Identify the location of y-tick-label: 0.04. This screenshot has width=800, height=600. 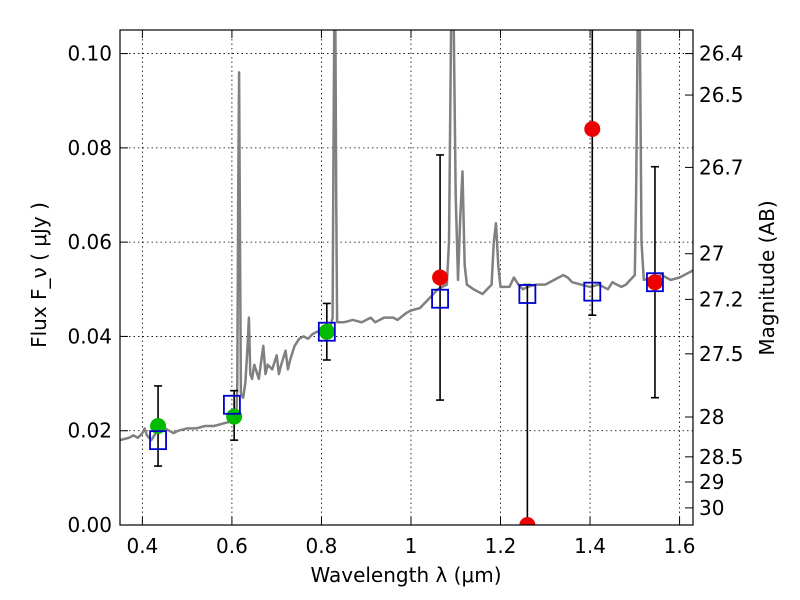
(89, 336).